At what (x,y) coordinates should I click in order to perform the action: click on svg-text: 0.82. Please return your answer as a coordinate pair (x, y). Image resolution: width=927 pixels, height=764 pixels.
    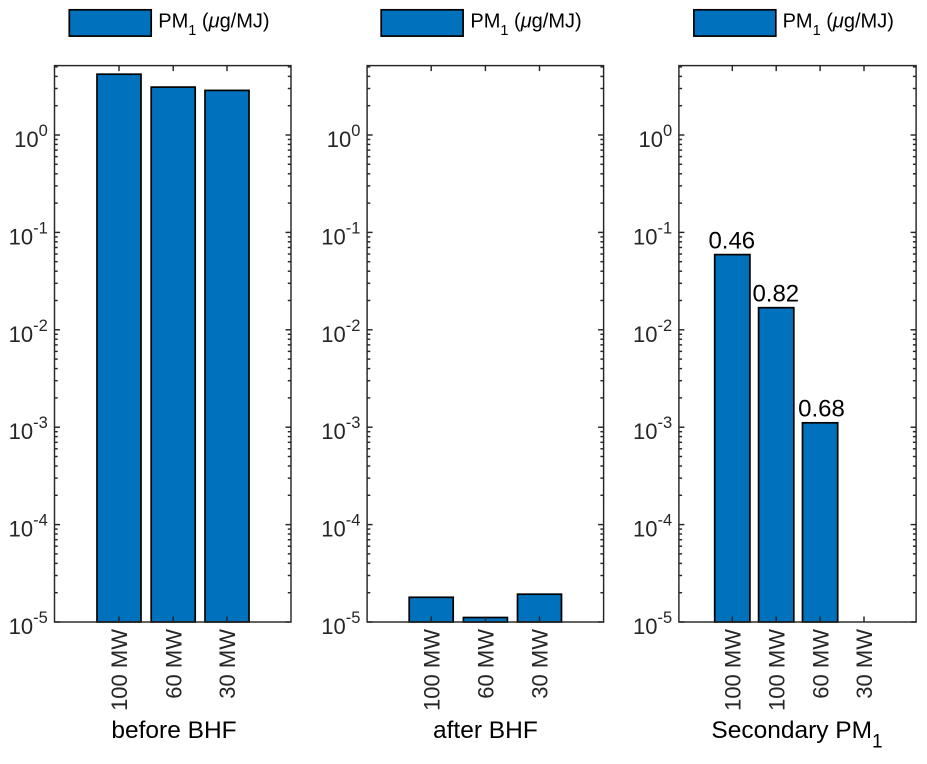
    Looking at the image, I should click on (775, 293).